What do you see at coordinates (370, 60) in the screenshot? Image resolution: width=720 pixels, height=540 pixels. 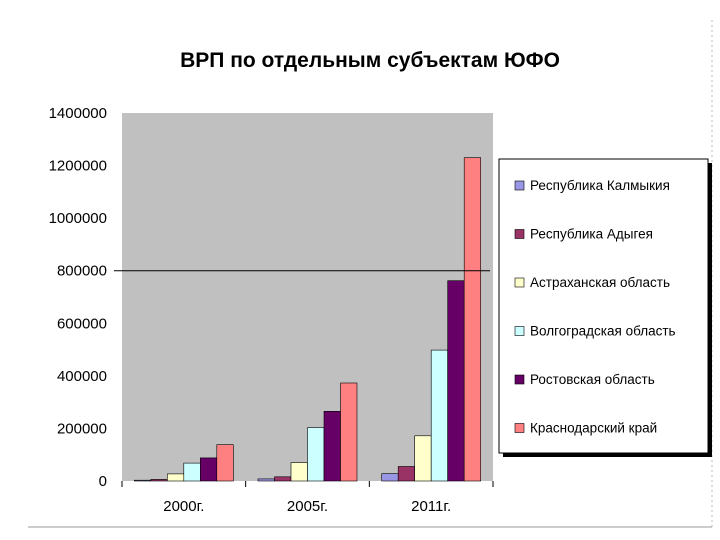 I see `chart-title: ВРП по отдельным субъектам ЮФО` at bounding box center [370, 60].